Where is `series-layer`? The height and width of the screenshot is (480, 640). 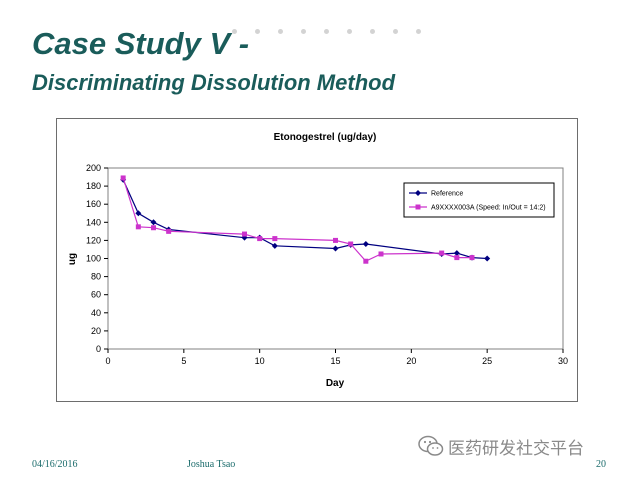 series-layer is located at coordinates (305, 219).